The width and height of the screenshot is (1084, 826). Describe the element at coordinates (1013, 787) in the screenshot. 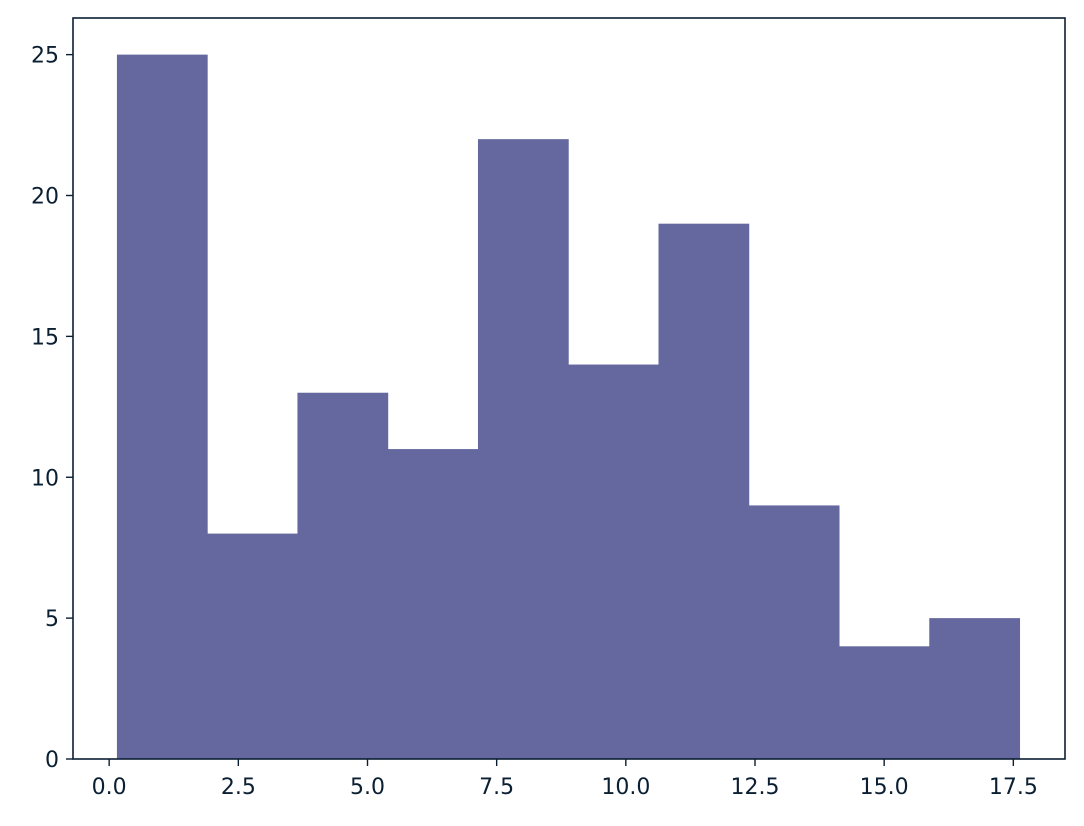

I see `x-tick-label: 17.5` at that location.